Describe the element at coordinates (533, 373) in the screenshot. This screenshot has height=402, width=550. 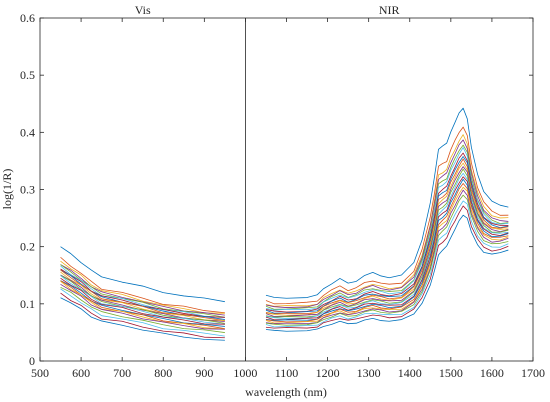
I see `x-tick-label: 1700` at that location.